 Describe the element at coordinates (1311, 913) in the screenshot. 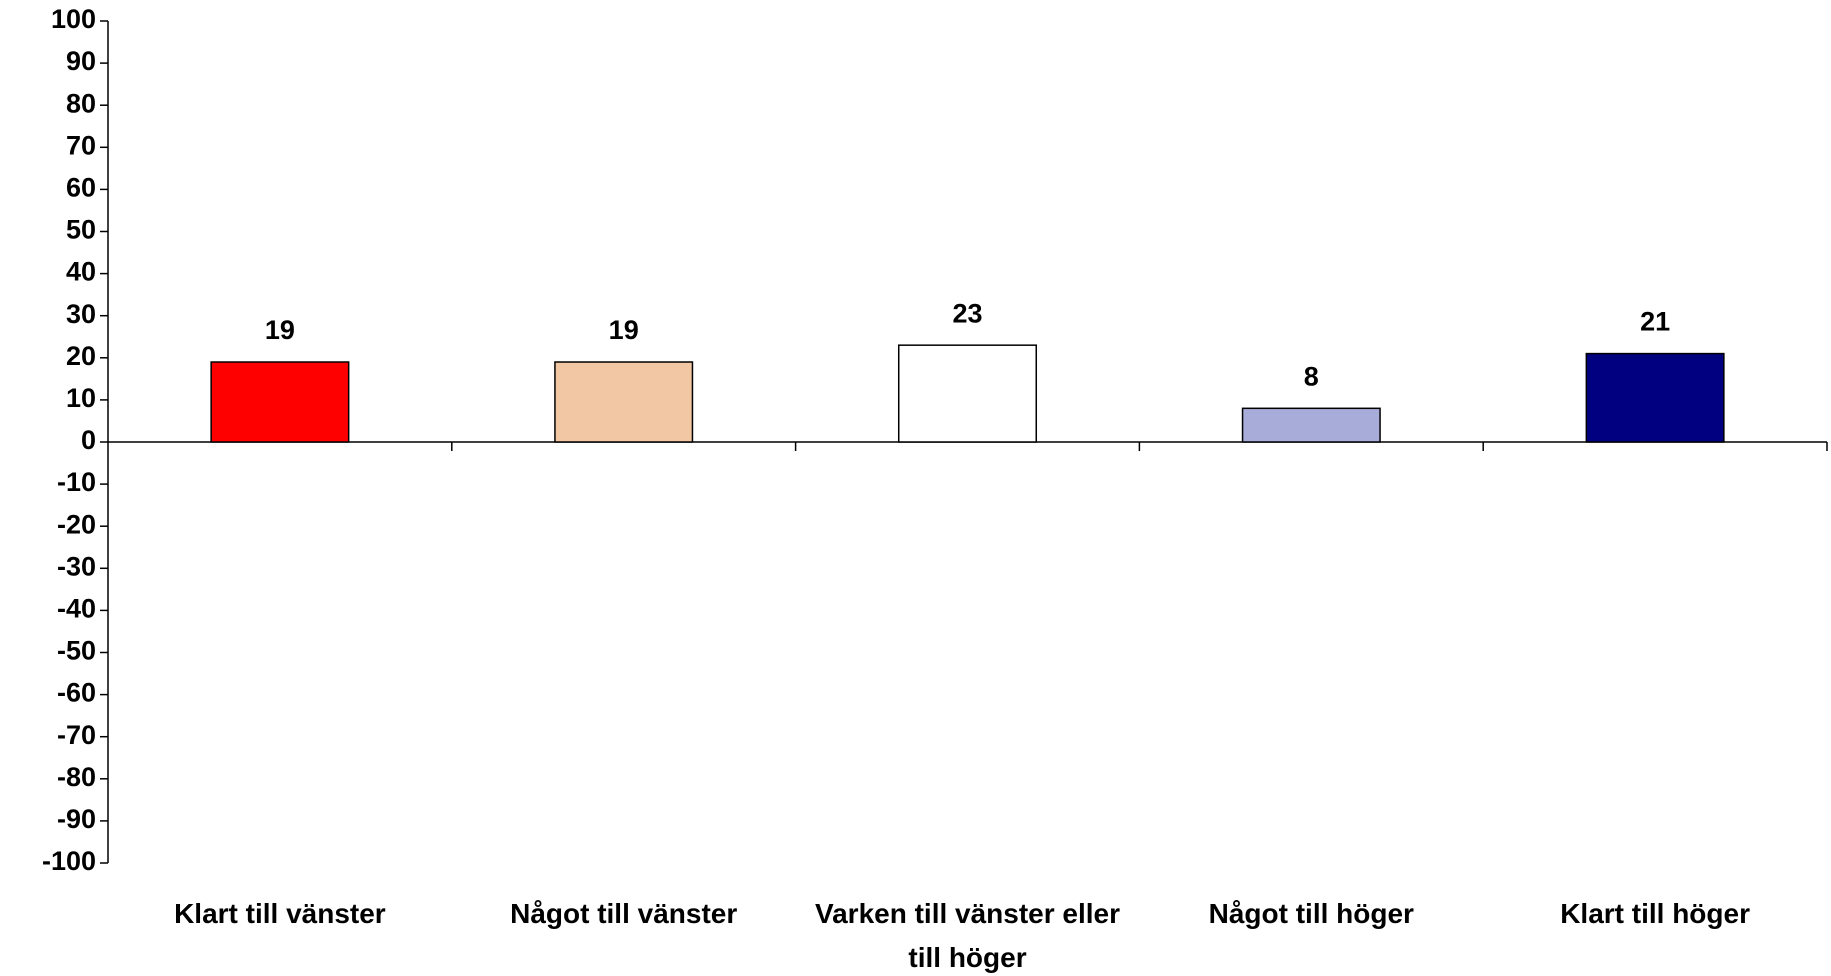

I see `x-tick-label: Något till höger` at that location.